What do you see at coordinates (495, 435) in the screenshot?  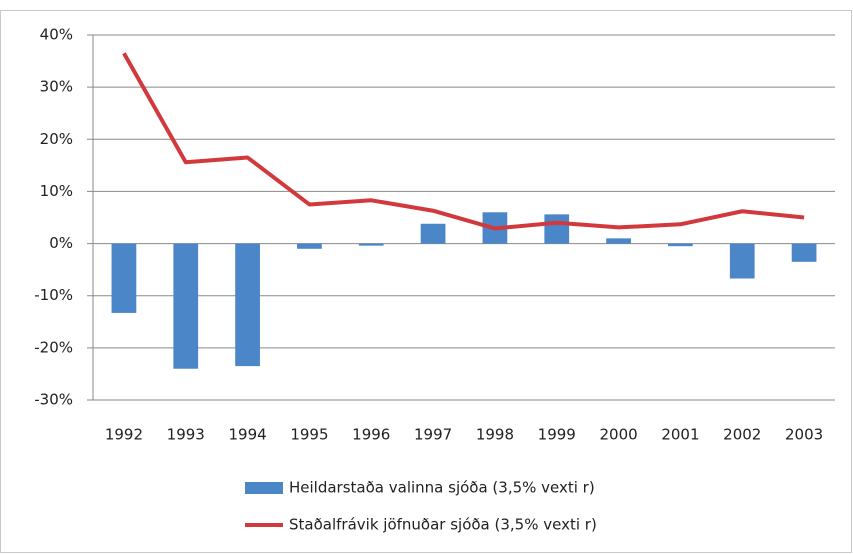 I see `x-tick-label: 1998` at bounding box center [495, 435].